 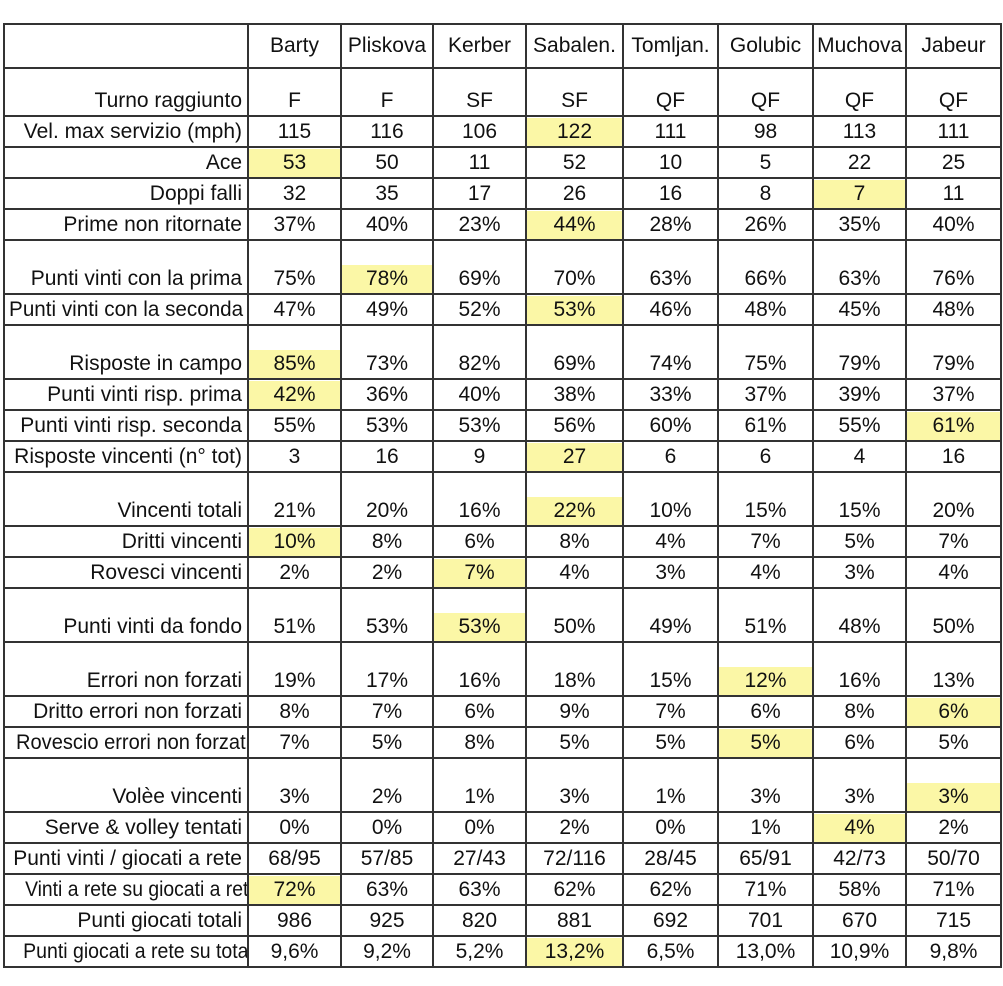 I want to click on stat-value: 111, so click(x=953, y=131).